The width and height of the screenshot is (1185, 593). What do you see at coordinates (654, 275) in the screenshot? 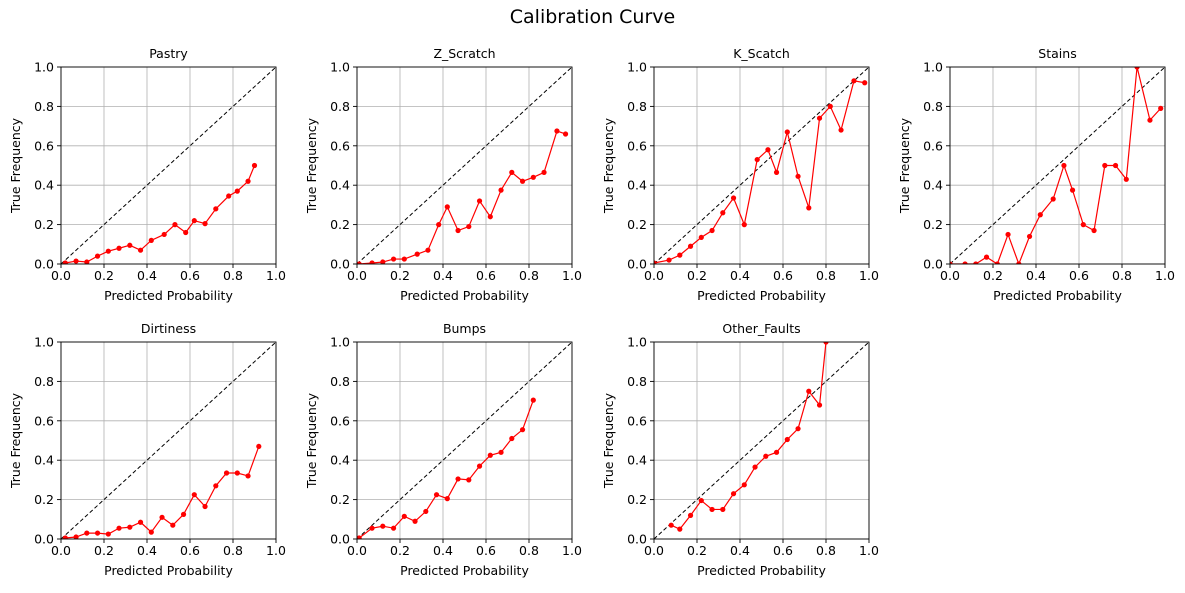
I see `x-tick-label: 0.0` at bounding box center [654, 275].